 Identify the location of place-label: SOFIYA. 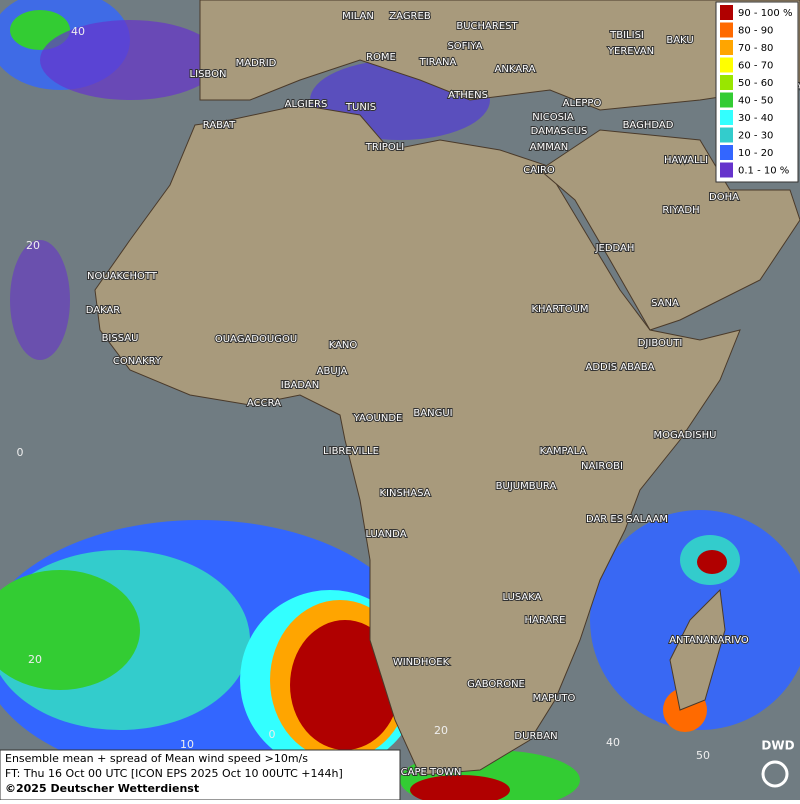
(464, 46).